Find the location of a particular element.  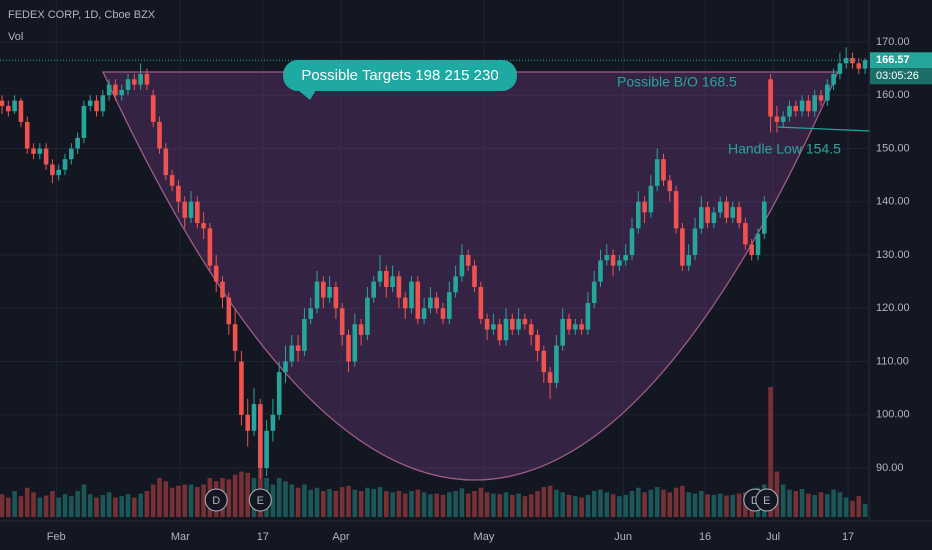

event-marker is located at coordinates (767, 500).